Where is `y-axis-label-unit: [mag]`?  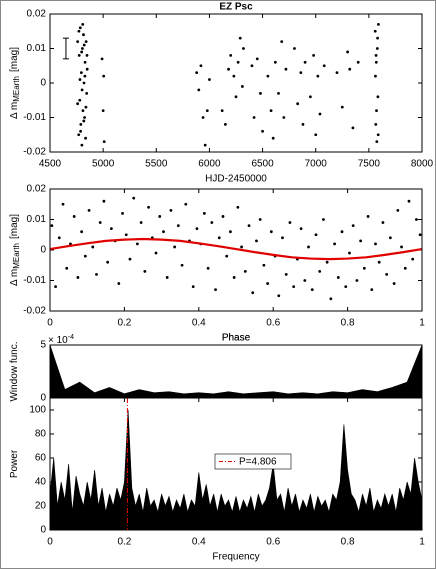 y-axis-label-unit: [mag] is located at coordinates (14, 226).